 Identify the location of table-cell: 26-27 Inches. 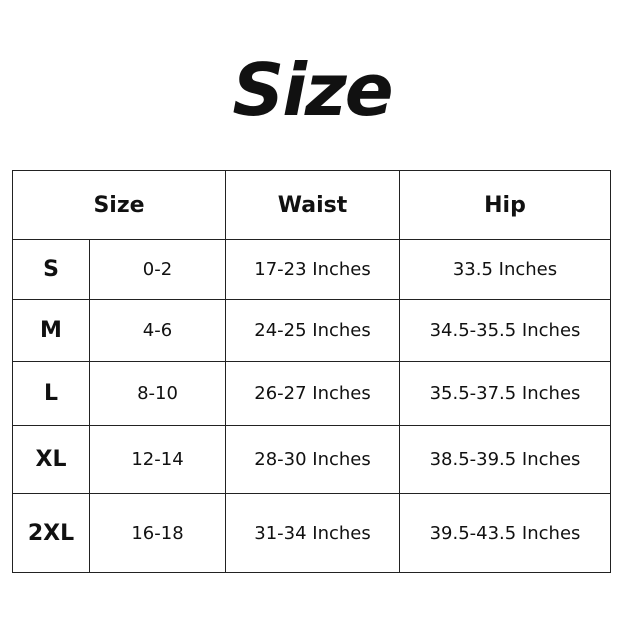
(312, 393).